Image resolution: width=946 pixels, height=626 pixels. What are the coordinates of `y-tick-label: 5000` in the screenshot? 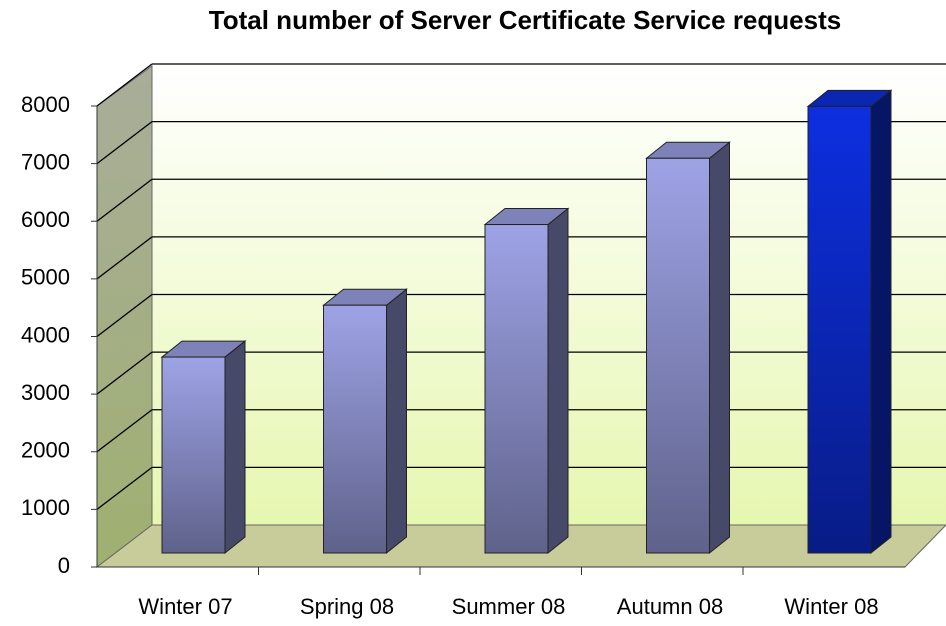 It's located at (45, 277).